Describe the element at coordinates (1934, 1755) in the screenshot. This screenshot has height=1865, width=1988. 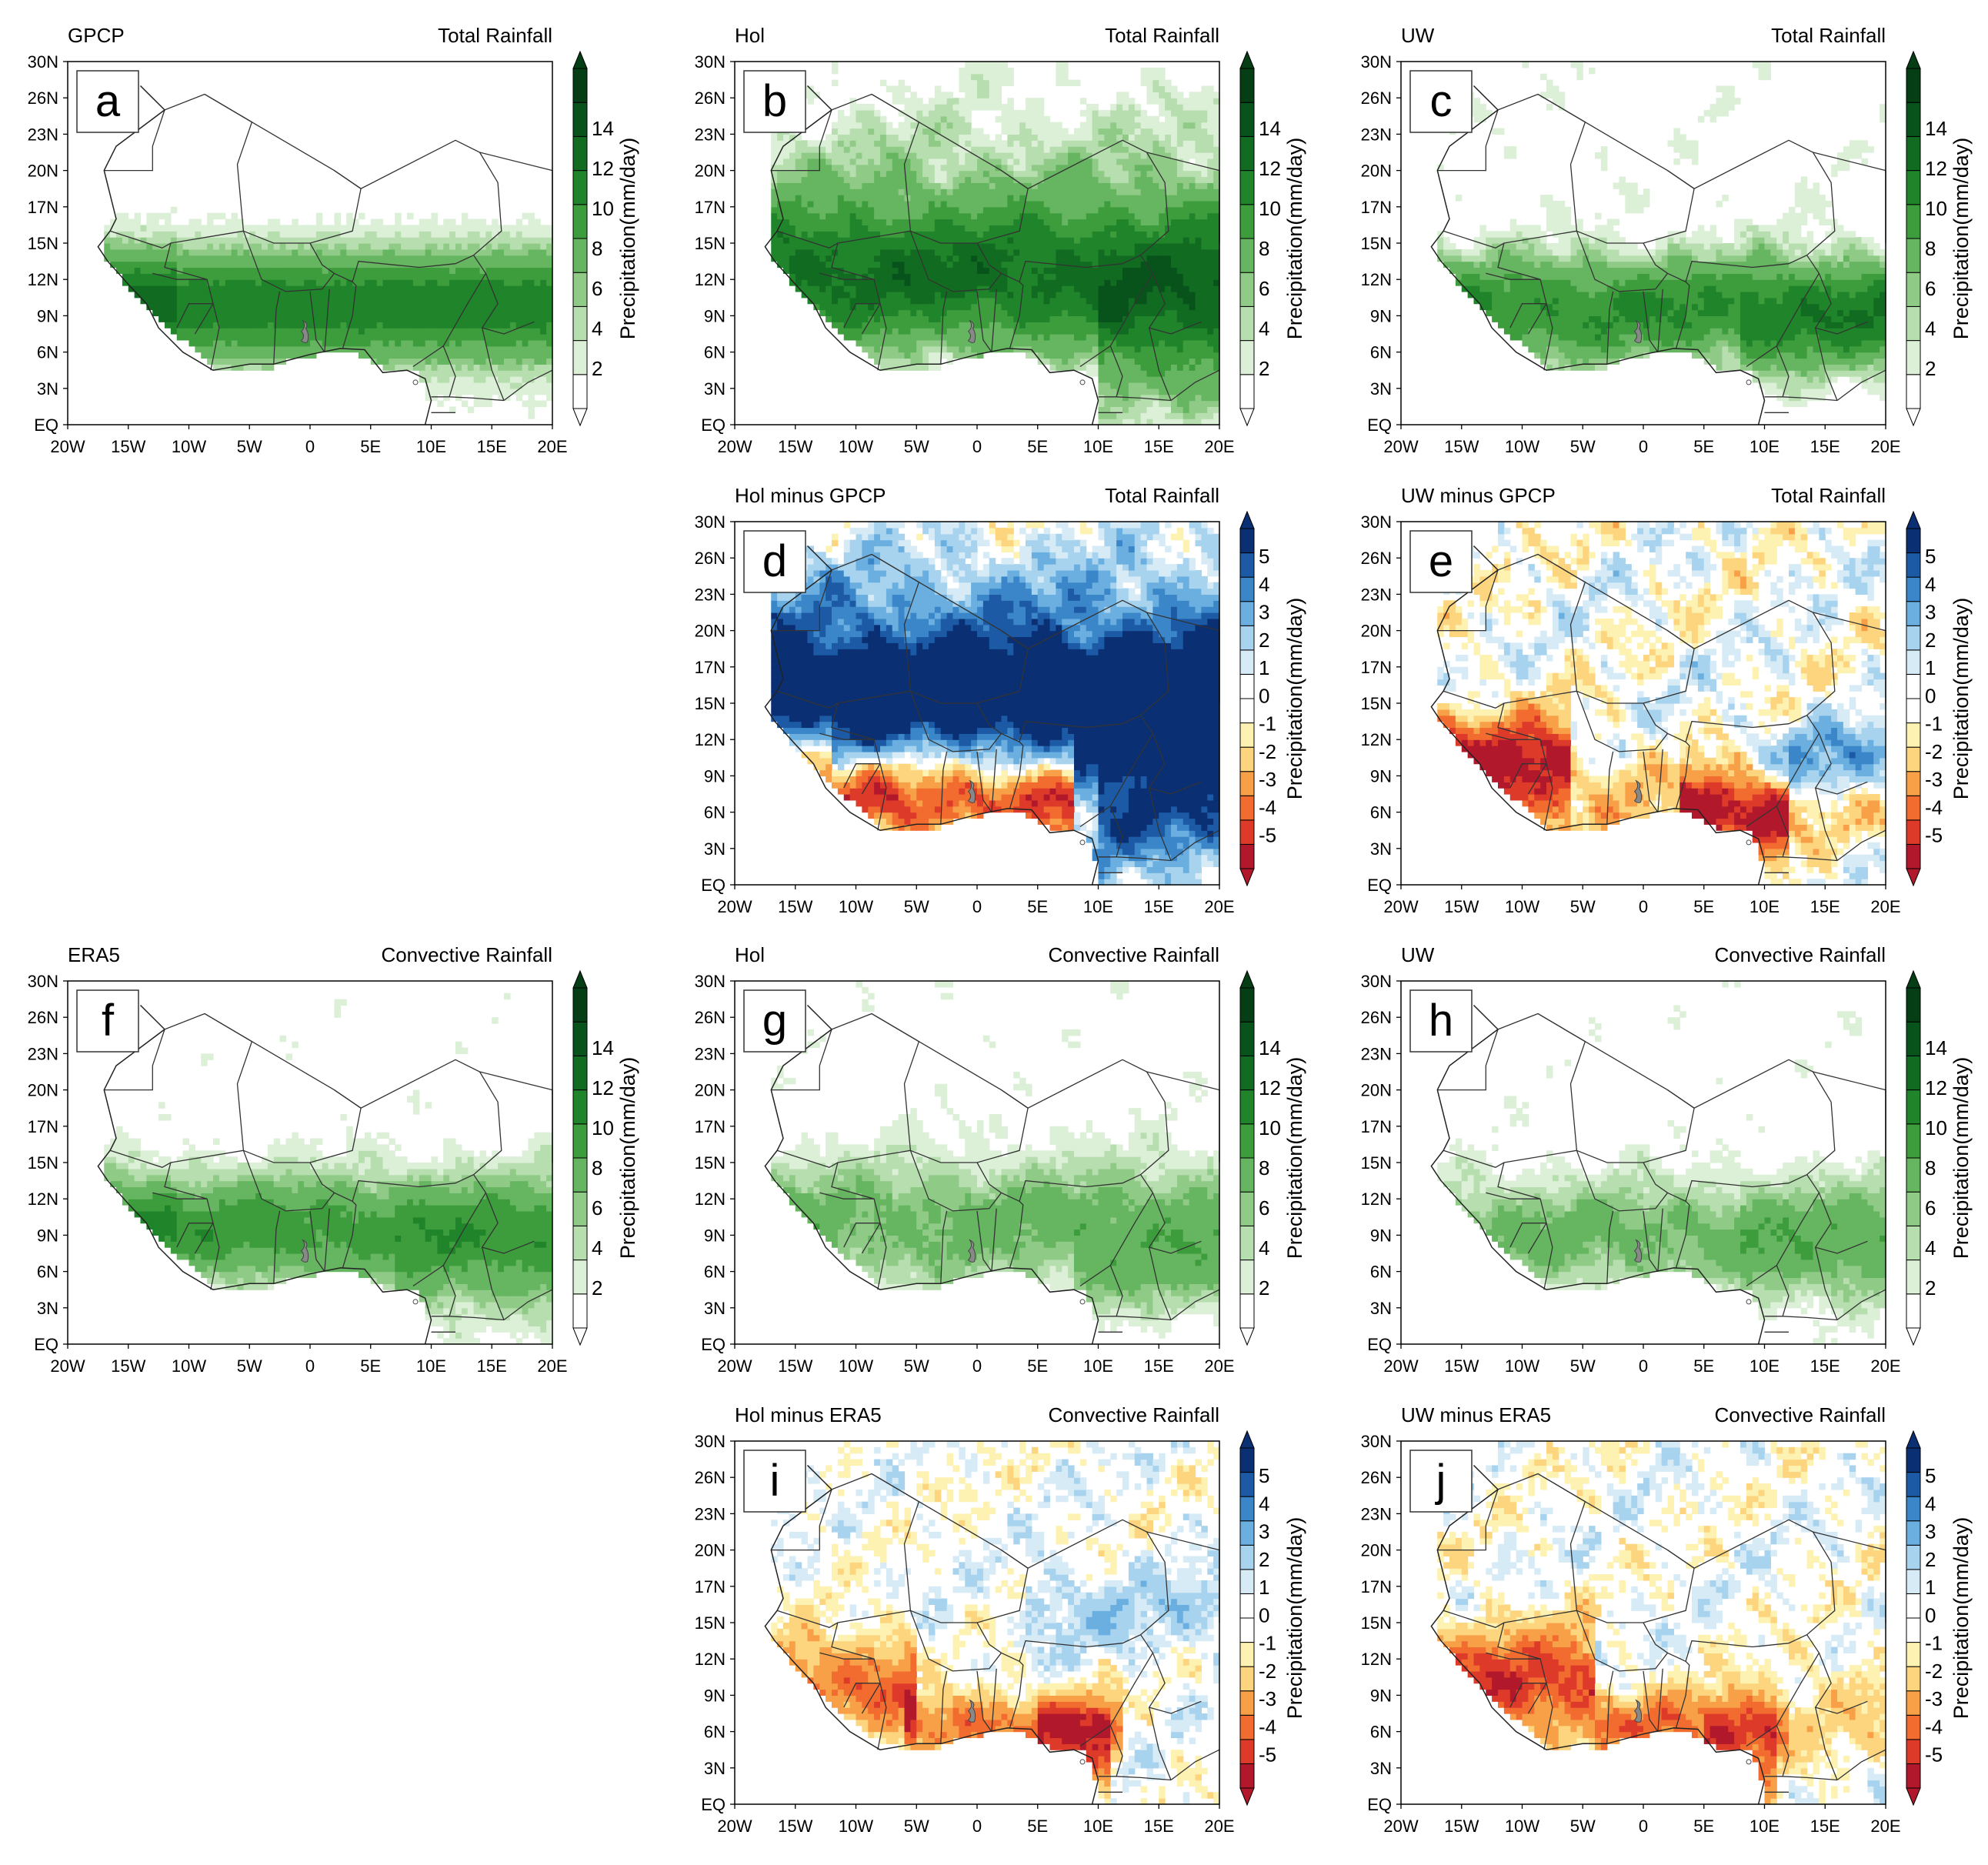
I see `colorbar-tick: -5` at that location.